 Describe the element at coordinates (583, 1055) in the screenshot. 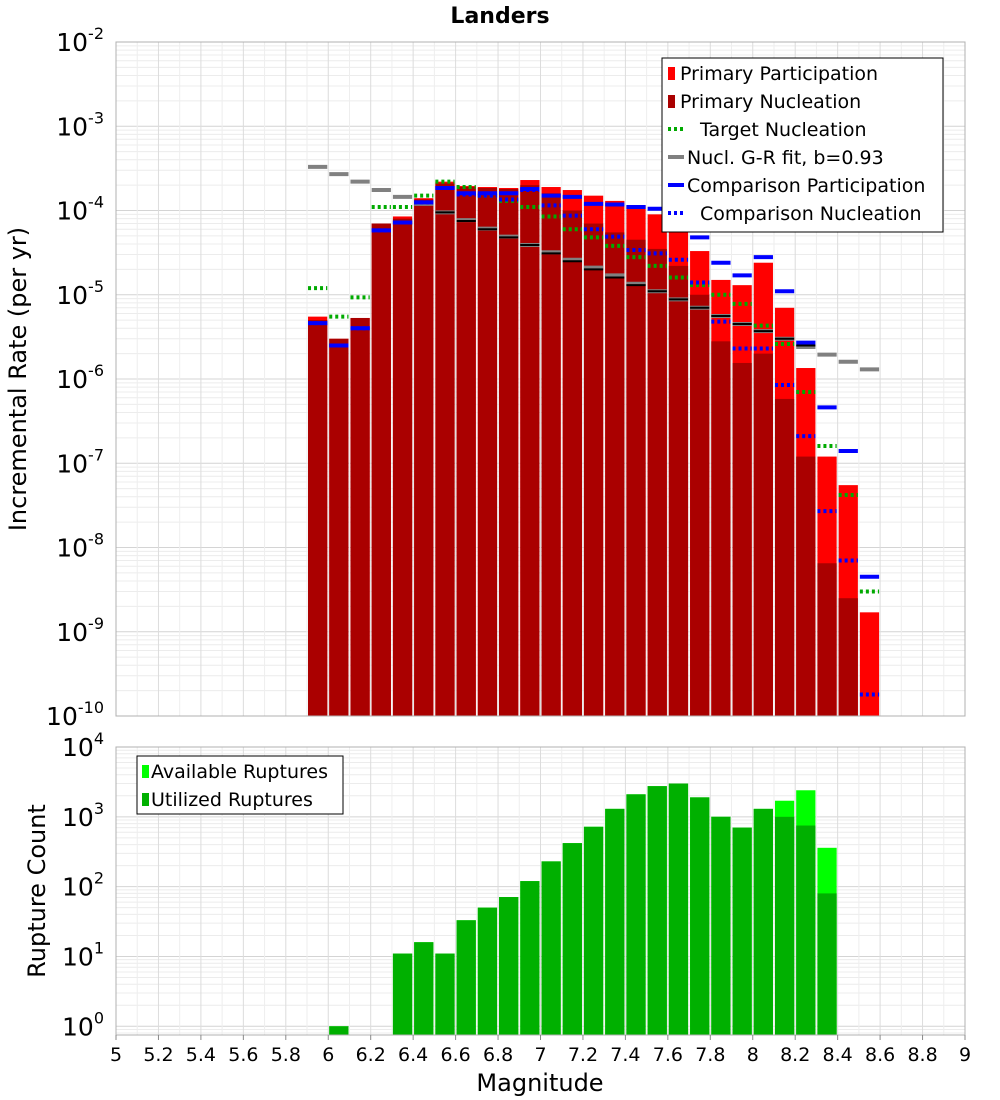

I see `x-tick-label: 7.2` at that location.